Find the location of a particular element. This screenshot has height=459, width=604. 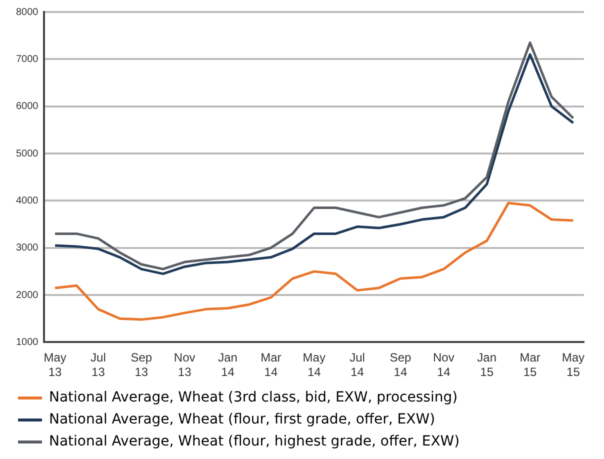

y-tick-label: 3000 is located at coordinates (27, 248).